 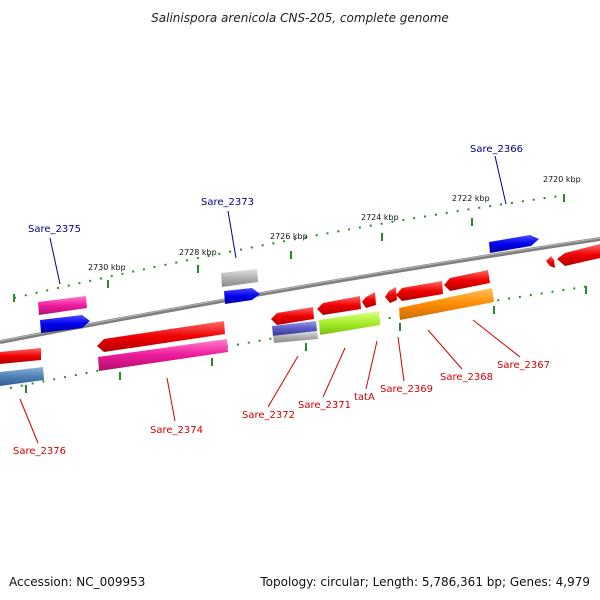 I want to click on feature-sare-2374-pink, so click(x=163, y=355).